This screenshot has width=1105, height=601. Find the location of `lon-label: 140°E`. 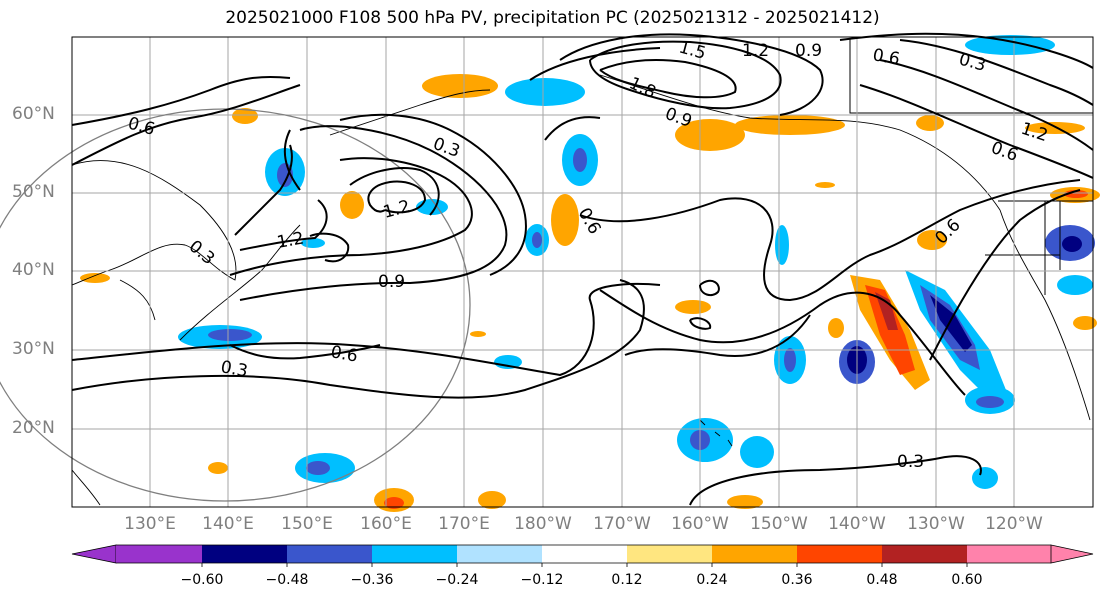

lon-label: 140°E is located at coordinates (228, 524).